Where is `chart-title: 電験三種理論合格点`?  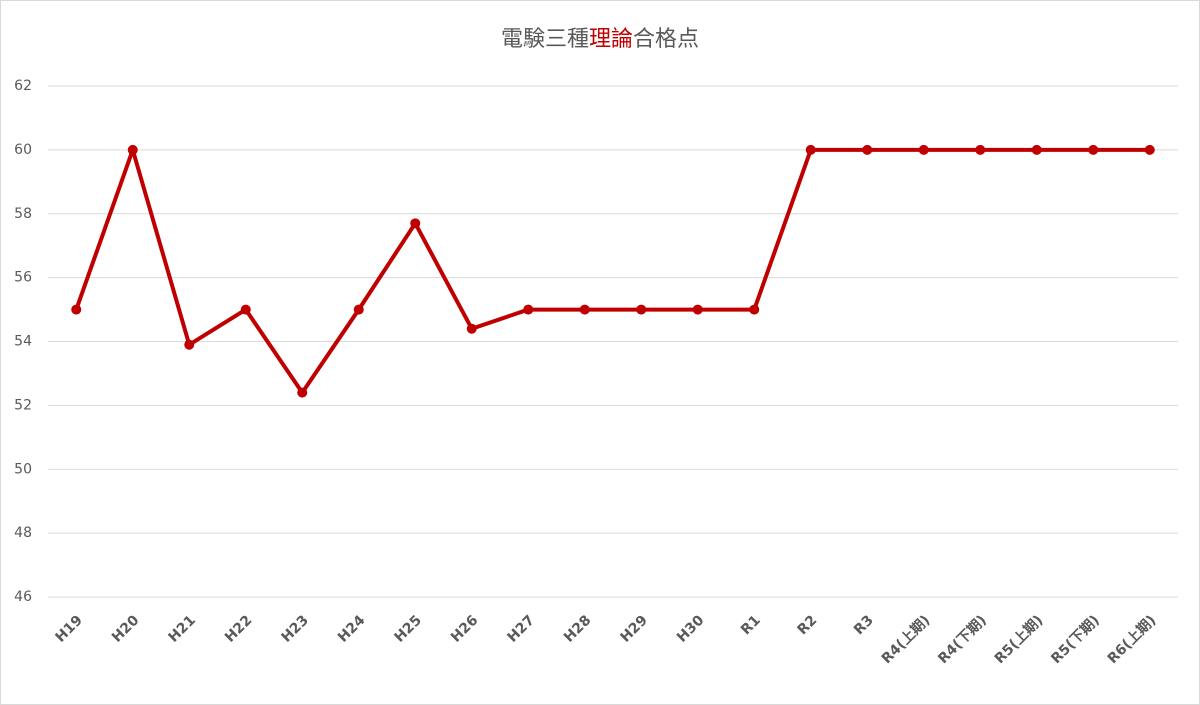
chart-title: 電験三種理論合格点 is located at coordinates (600, 39).